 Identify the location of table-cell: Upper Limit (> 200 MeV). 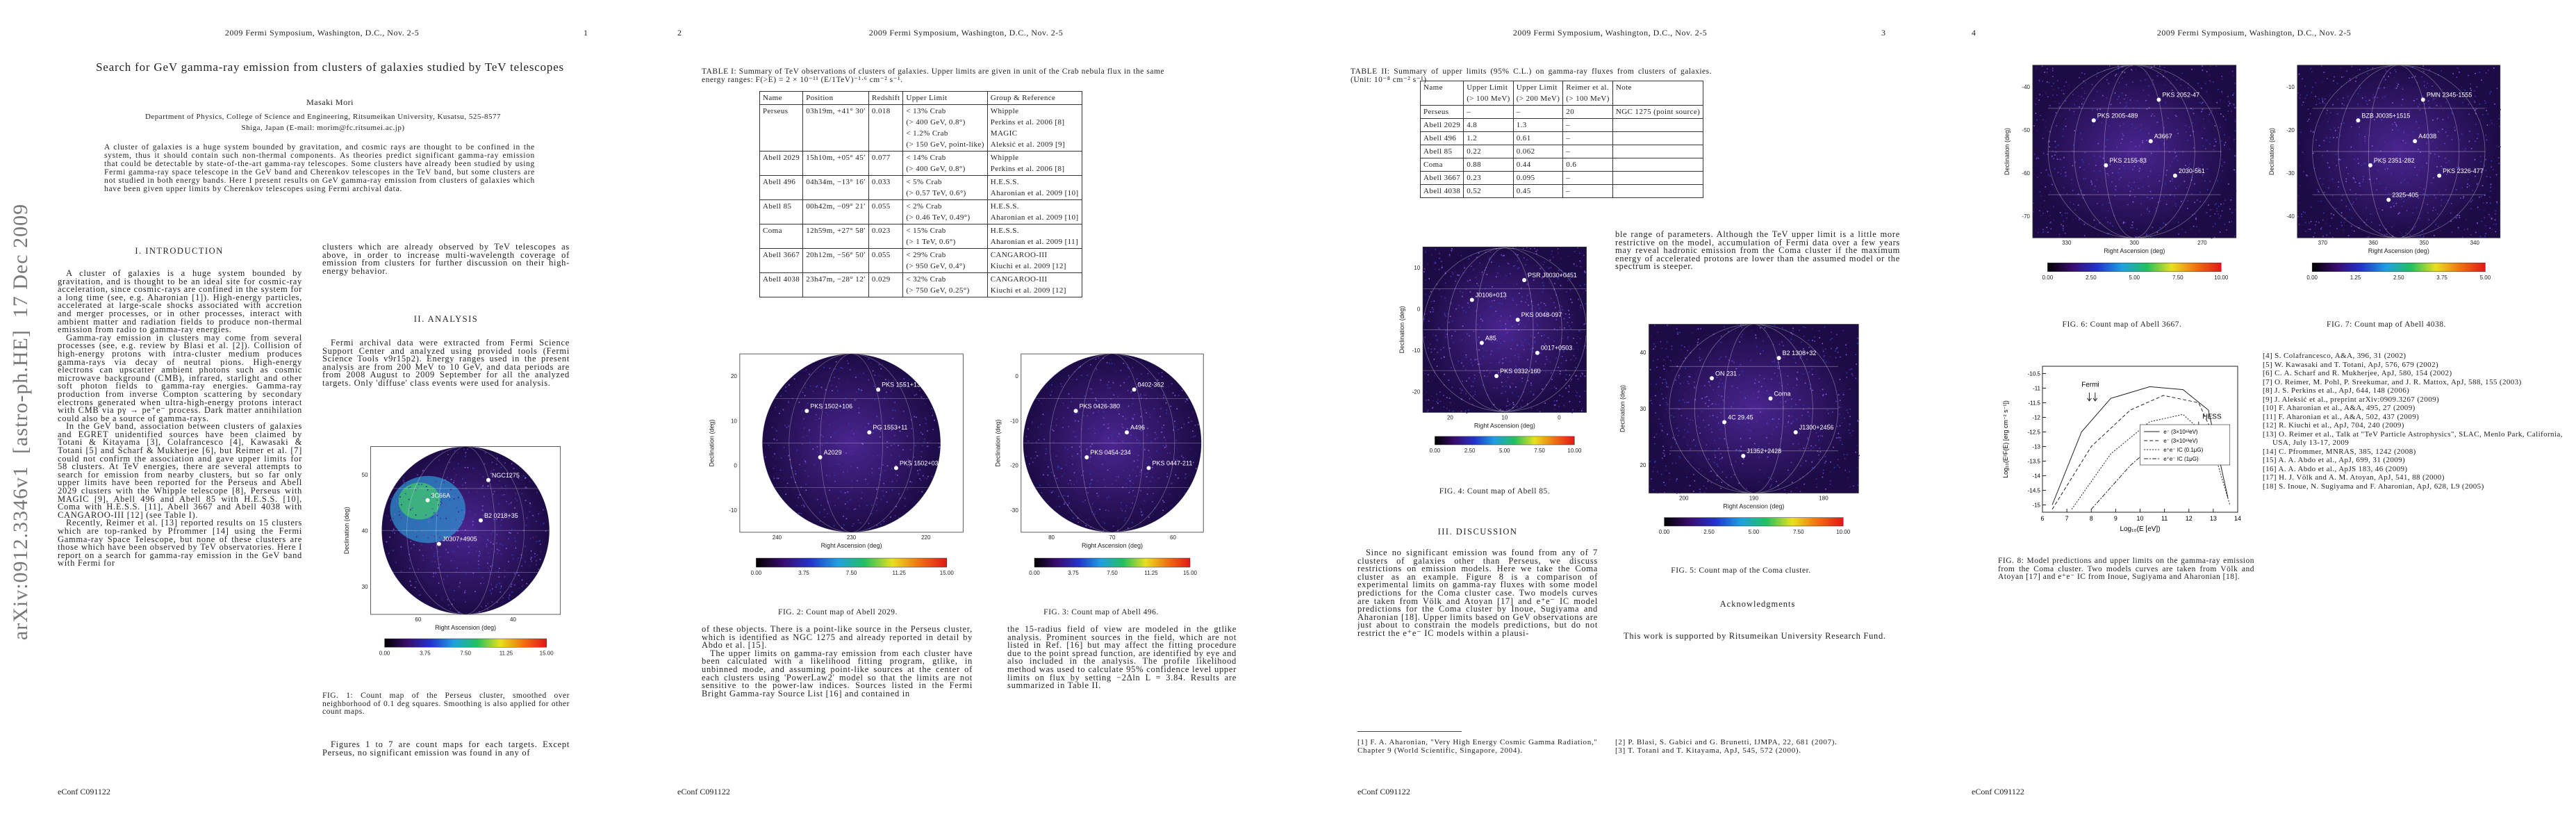
(1538, 93).